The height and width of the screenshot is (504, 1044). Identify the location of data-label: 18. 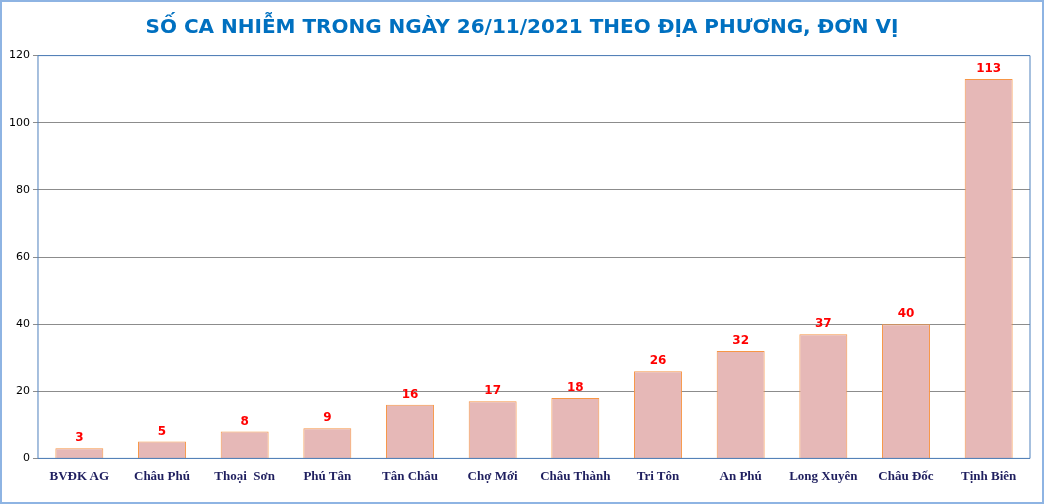
(575, 387).